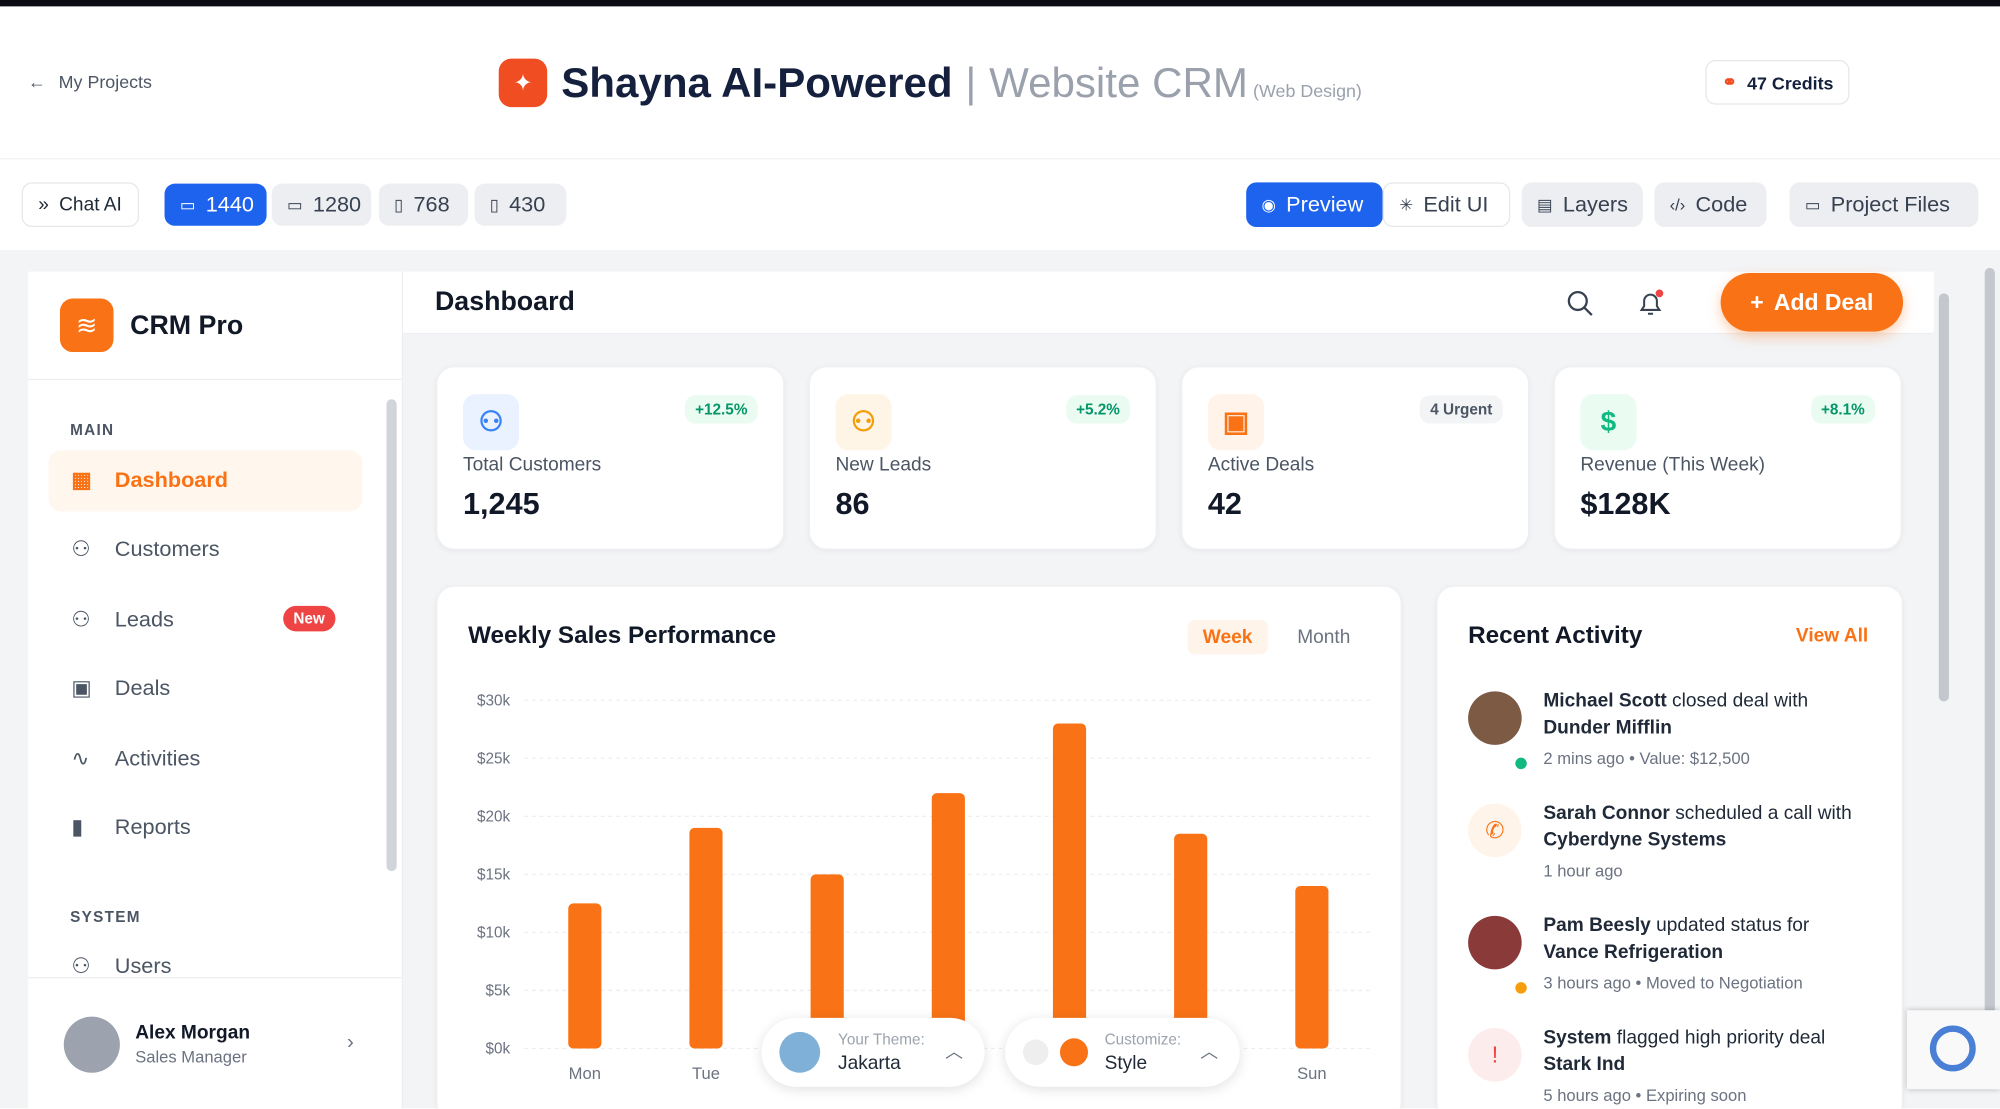  Describe the element at coordinates (205, 758) in the screenshot. I see `nav-item: ∿ Activities` at that location.